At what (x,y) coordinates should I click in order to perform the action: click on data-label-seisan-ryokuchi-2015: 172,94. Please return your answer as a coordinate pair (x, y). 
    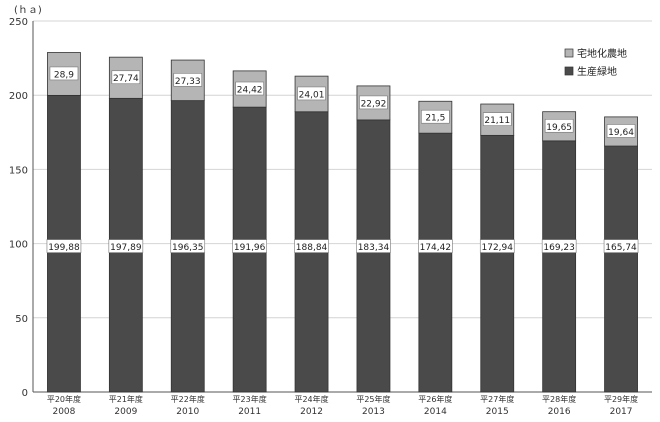
    Looking at the image, I should click on (498, 248).